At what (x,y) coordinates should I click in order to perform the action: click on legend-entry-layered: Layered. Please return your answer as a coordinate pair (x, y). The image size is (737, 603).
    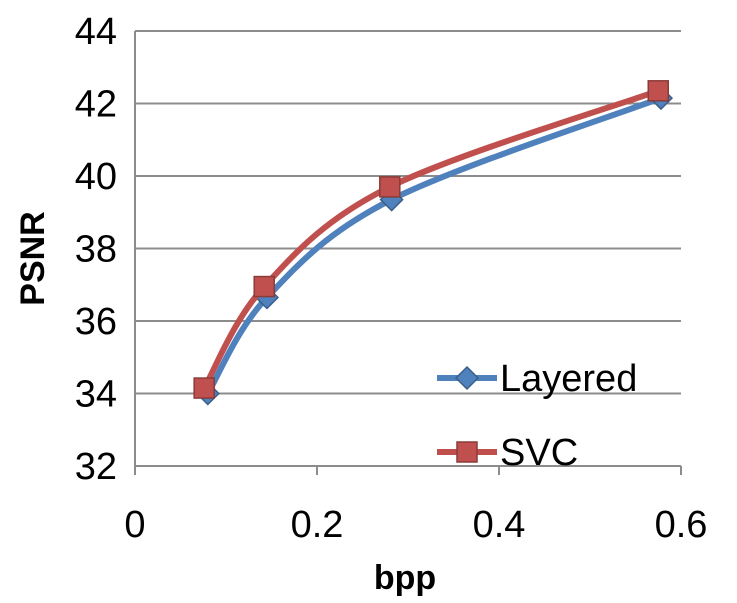
    Looking at the image, I should click on (537, 379).